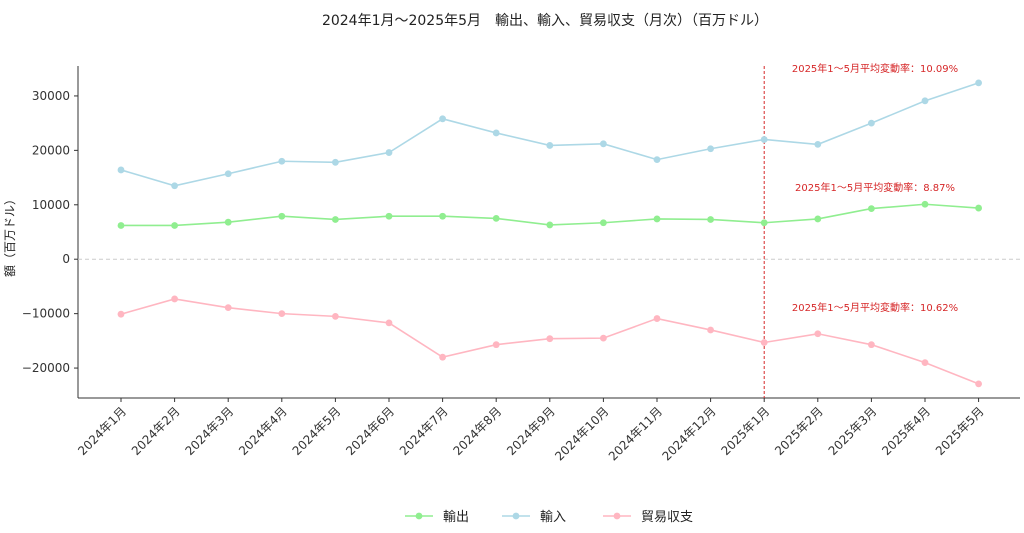 The image size is (1024, 533). Describe the element at coordinates (875, 307) in the screenshot. I see `annotation-text: 2025年1～5月平均変動率：10.62%` at that location.